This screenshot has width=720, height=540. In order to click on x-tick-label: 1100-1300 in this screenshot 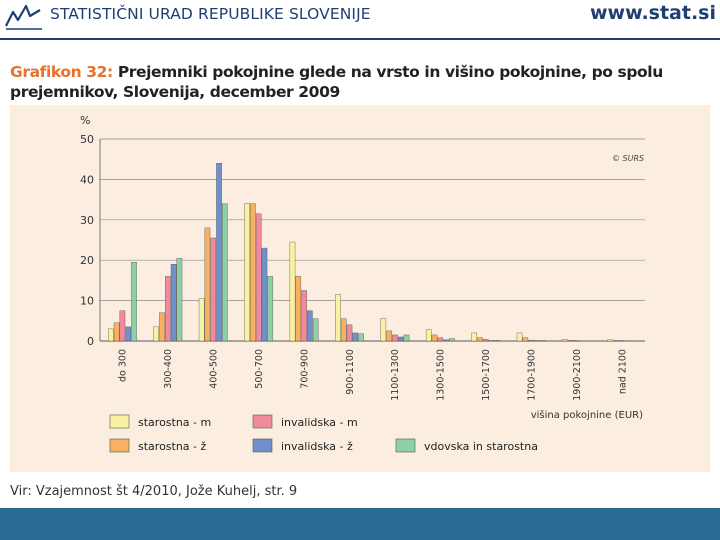, I will do `click(395, 375)`.